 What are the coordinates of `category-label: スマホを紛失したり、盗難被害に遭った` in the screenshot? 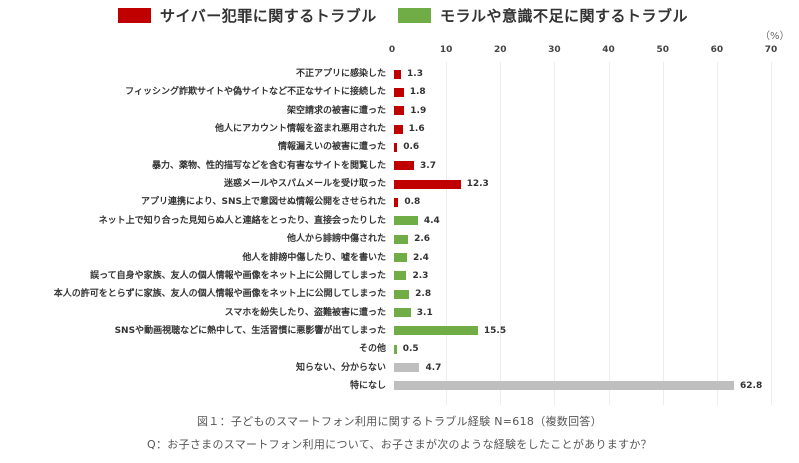 It's located at (305, 312).